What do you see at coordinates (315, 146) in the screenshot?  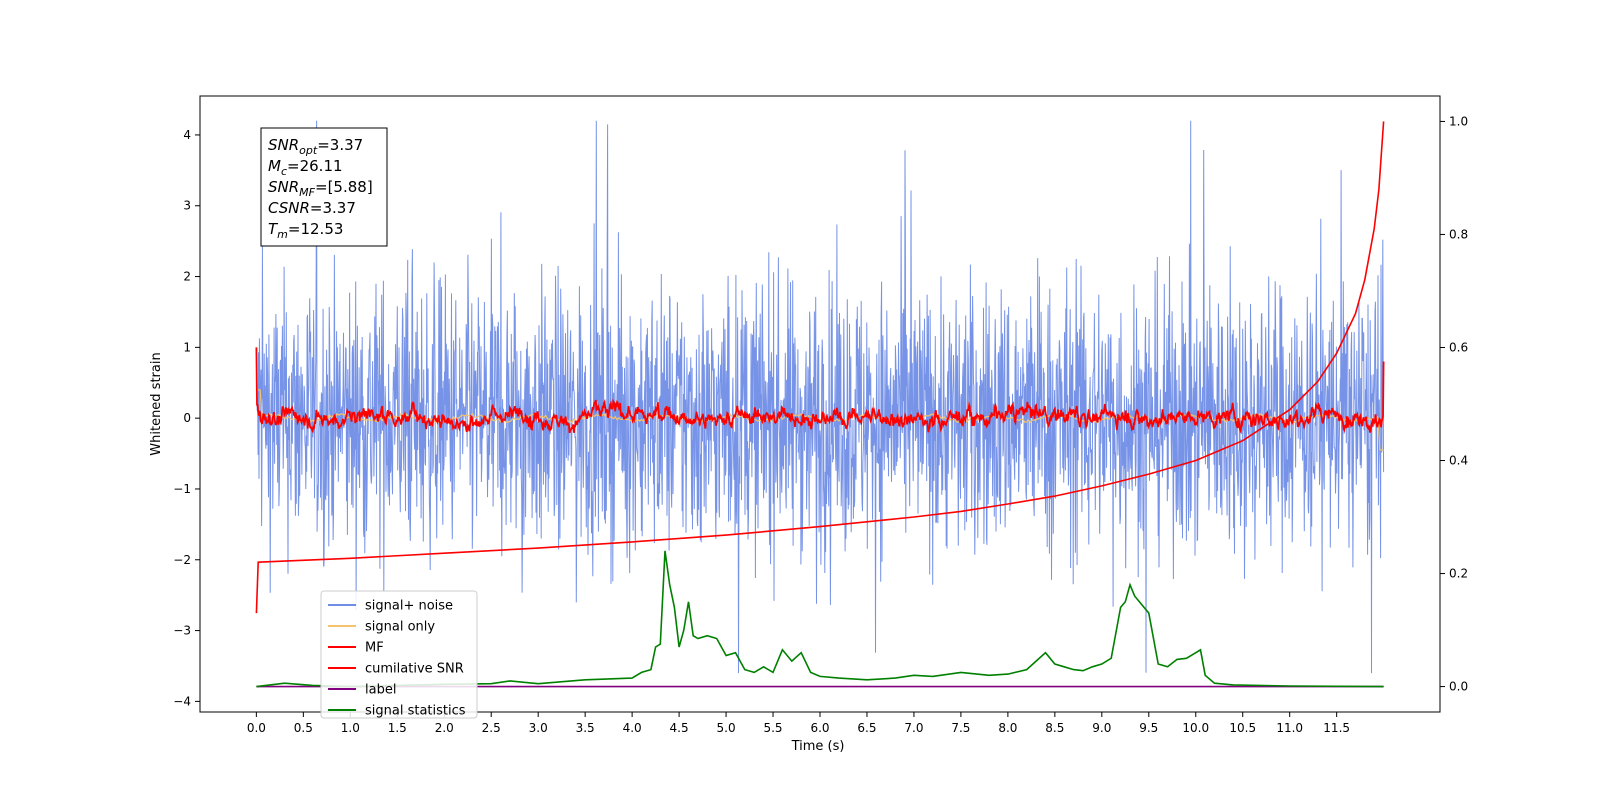 I see `info-line: SNRopt=3.37` at bounding box center [315, 146].